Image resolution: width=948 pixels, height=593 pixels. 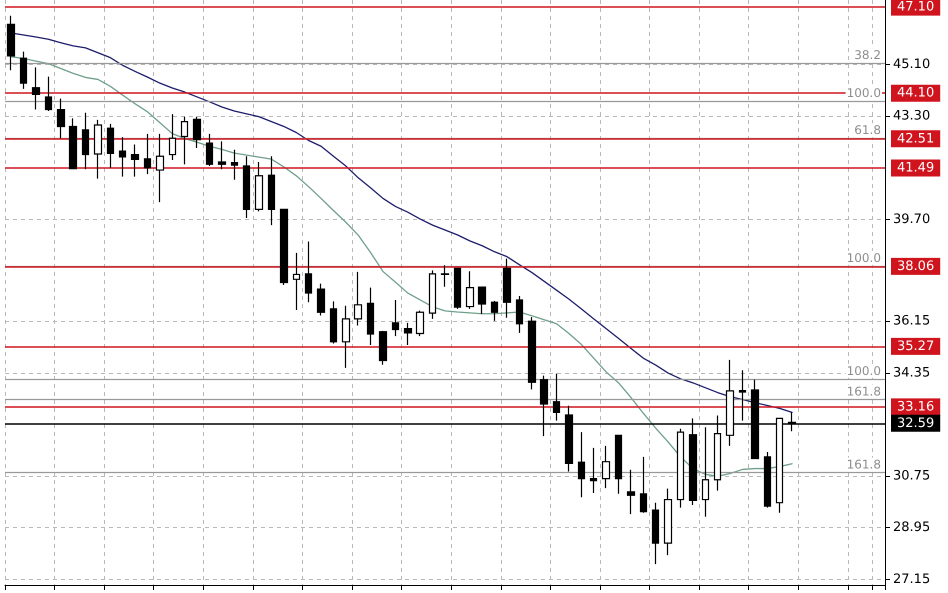 I want to click on ref-line-label: 33.16, so click(x=915, y=406).